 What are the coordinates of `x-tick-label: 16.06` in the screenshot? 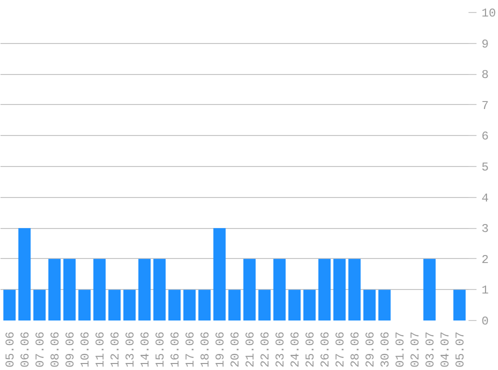 It's located at (175, 349).